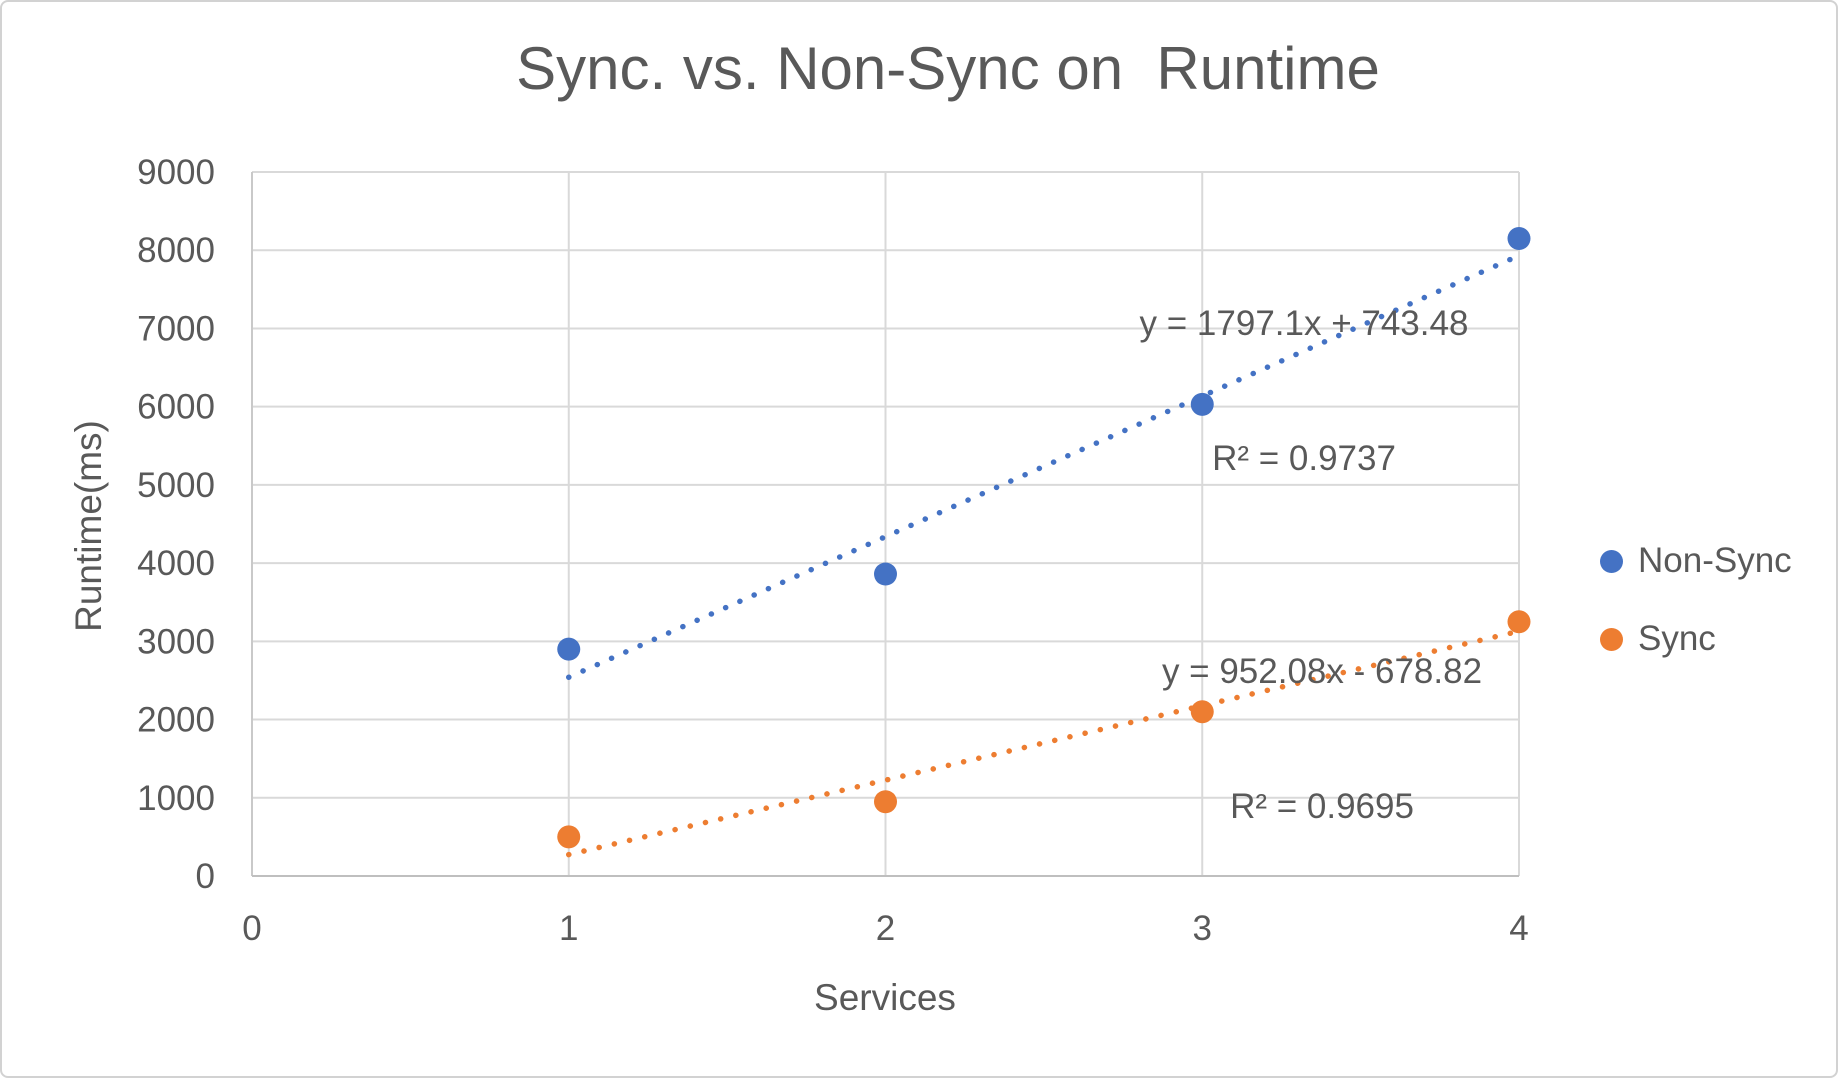  Describe the element at coordinates (1202, 928) in the screenshot. I see `x-tick-label-3: 3` at that location.